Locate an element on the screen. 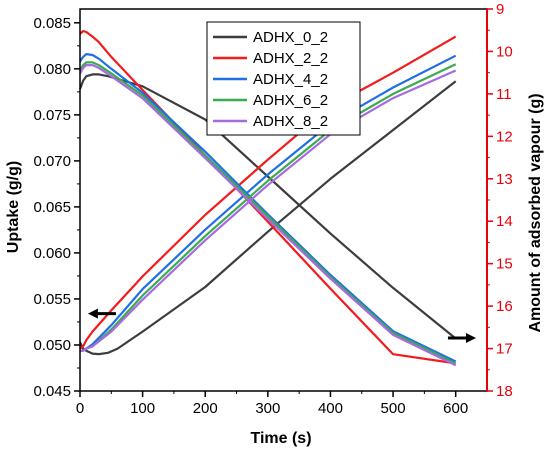 The image size is (550, 451). y-axis-right-title: Amount of adsorbed vapour (g) is located at coordinates (535, 212).